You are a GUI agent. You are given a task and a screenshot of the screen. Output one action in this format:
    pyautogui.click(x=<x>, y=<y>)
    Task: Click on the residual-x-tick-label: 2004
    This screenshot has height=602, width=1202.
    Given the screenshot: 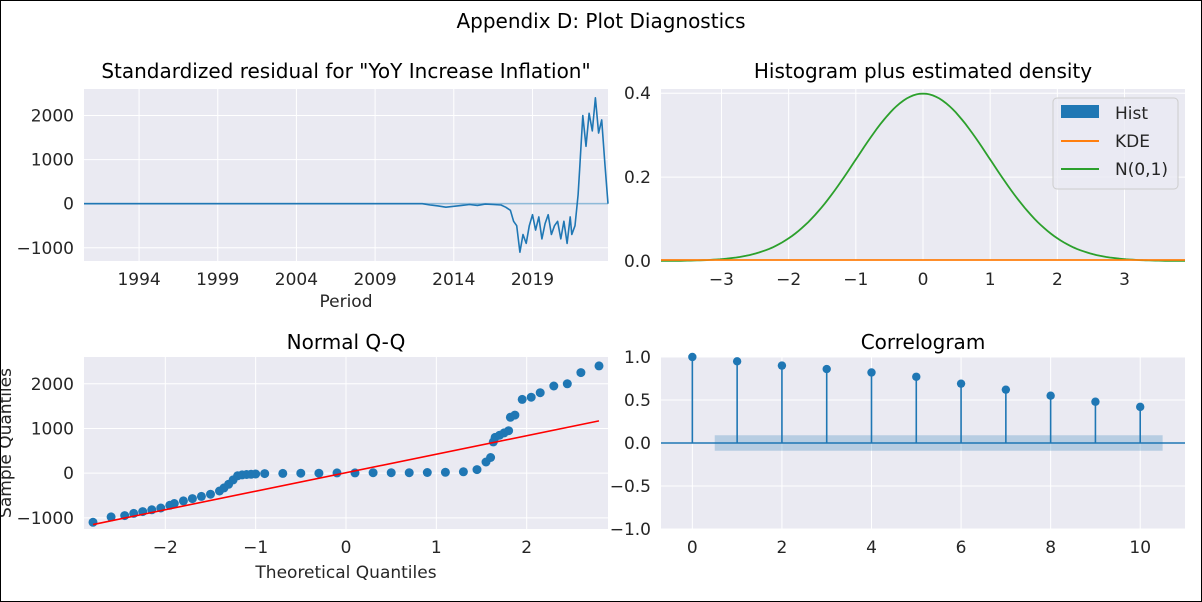 What is the action you would take?
    pyautogui.click(x=296, y=280)
    